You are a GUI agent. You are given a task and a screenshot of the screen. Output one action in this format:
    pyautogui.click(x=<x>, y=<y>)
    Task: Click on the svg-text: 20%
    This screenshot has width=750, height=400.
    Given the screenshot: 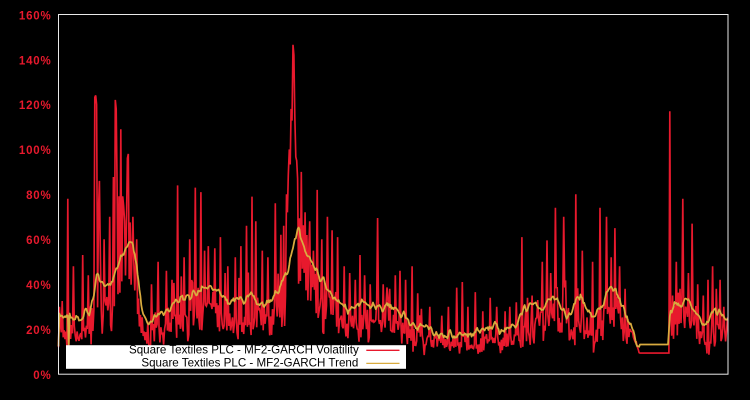 What is the action you would take?
    pyautogui.click(x=38, y=331)
    